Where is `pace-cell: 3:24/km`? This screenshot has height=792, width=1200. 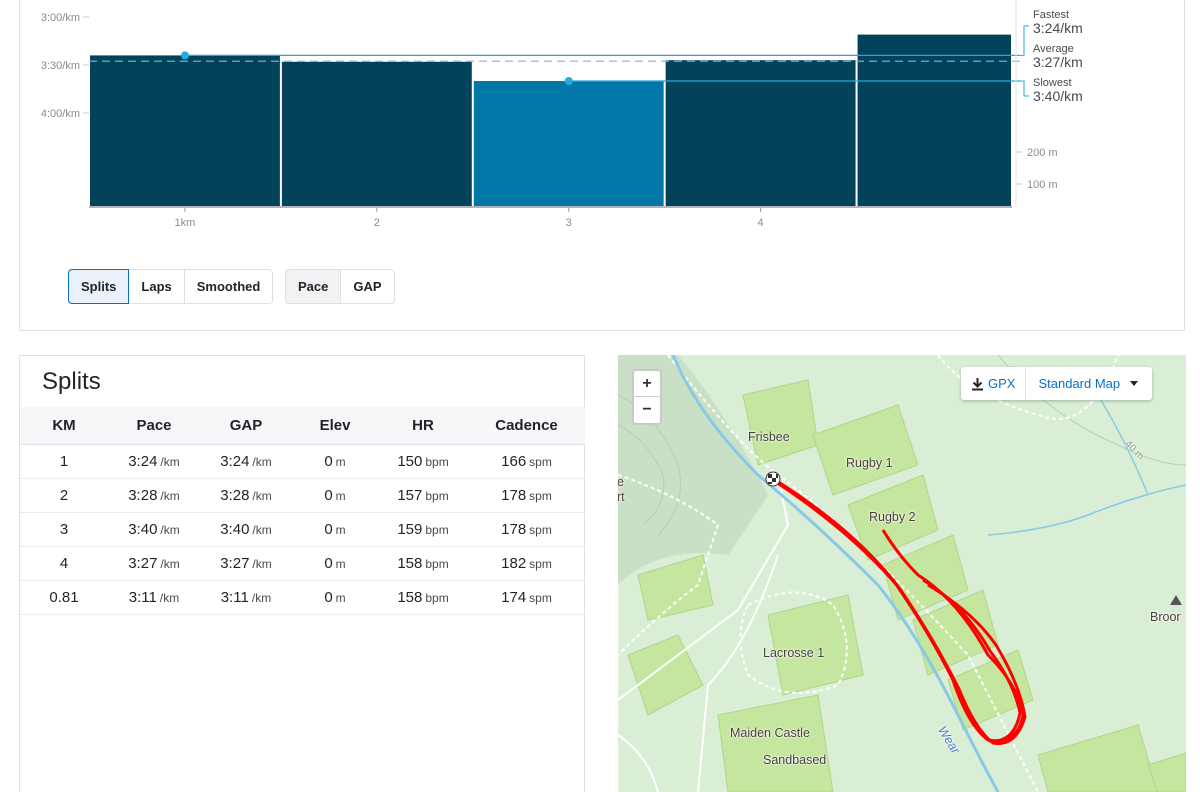 pace-cell: 3:24/km is located at coordinates (154, 461).